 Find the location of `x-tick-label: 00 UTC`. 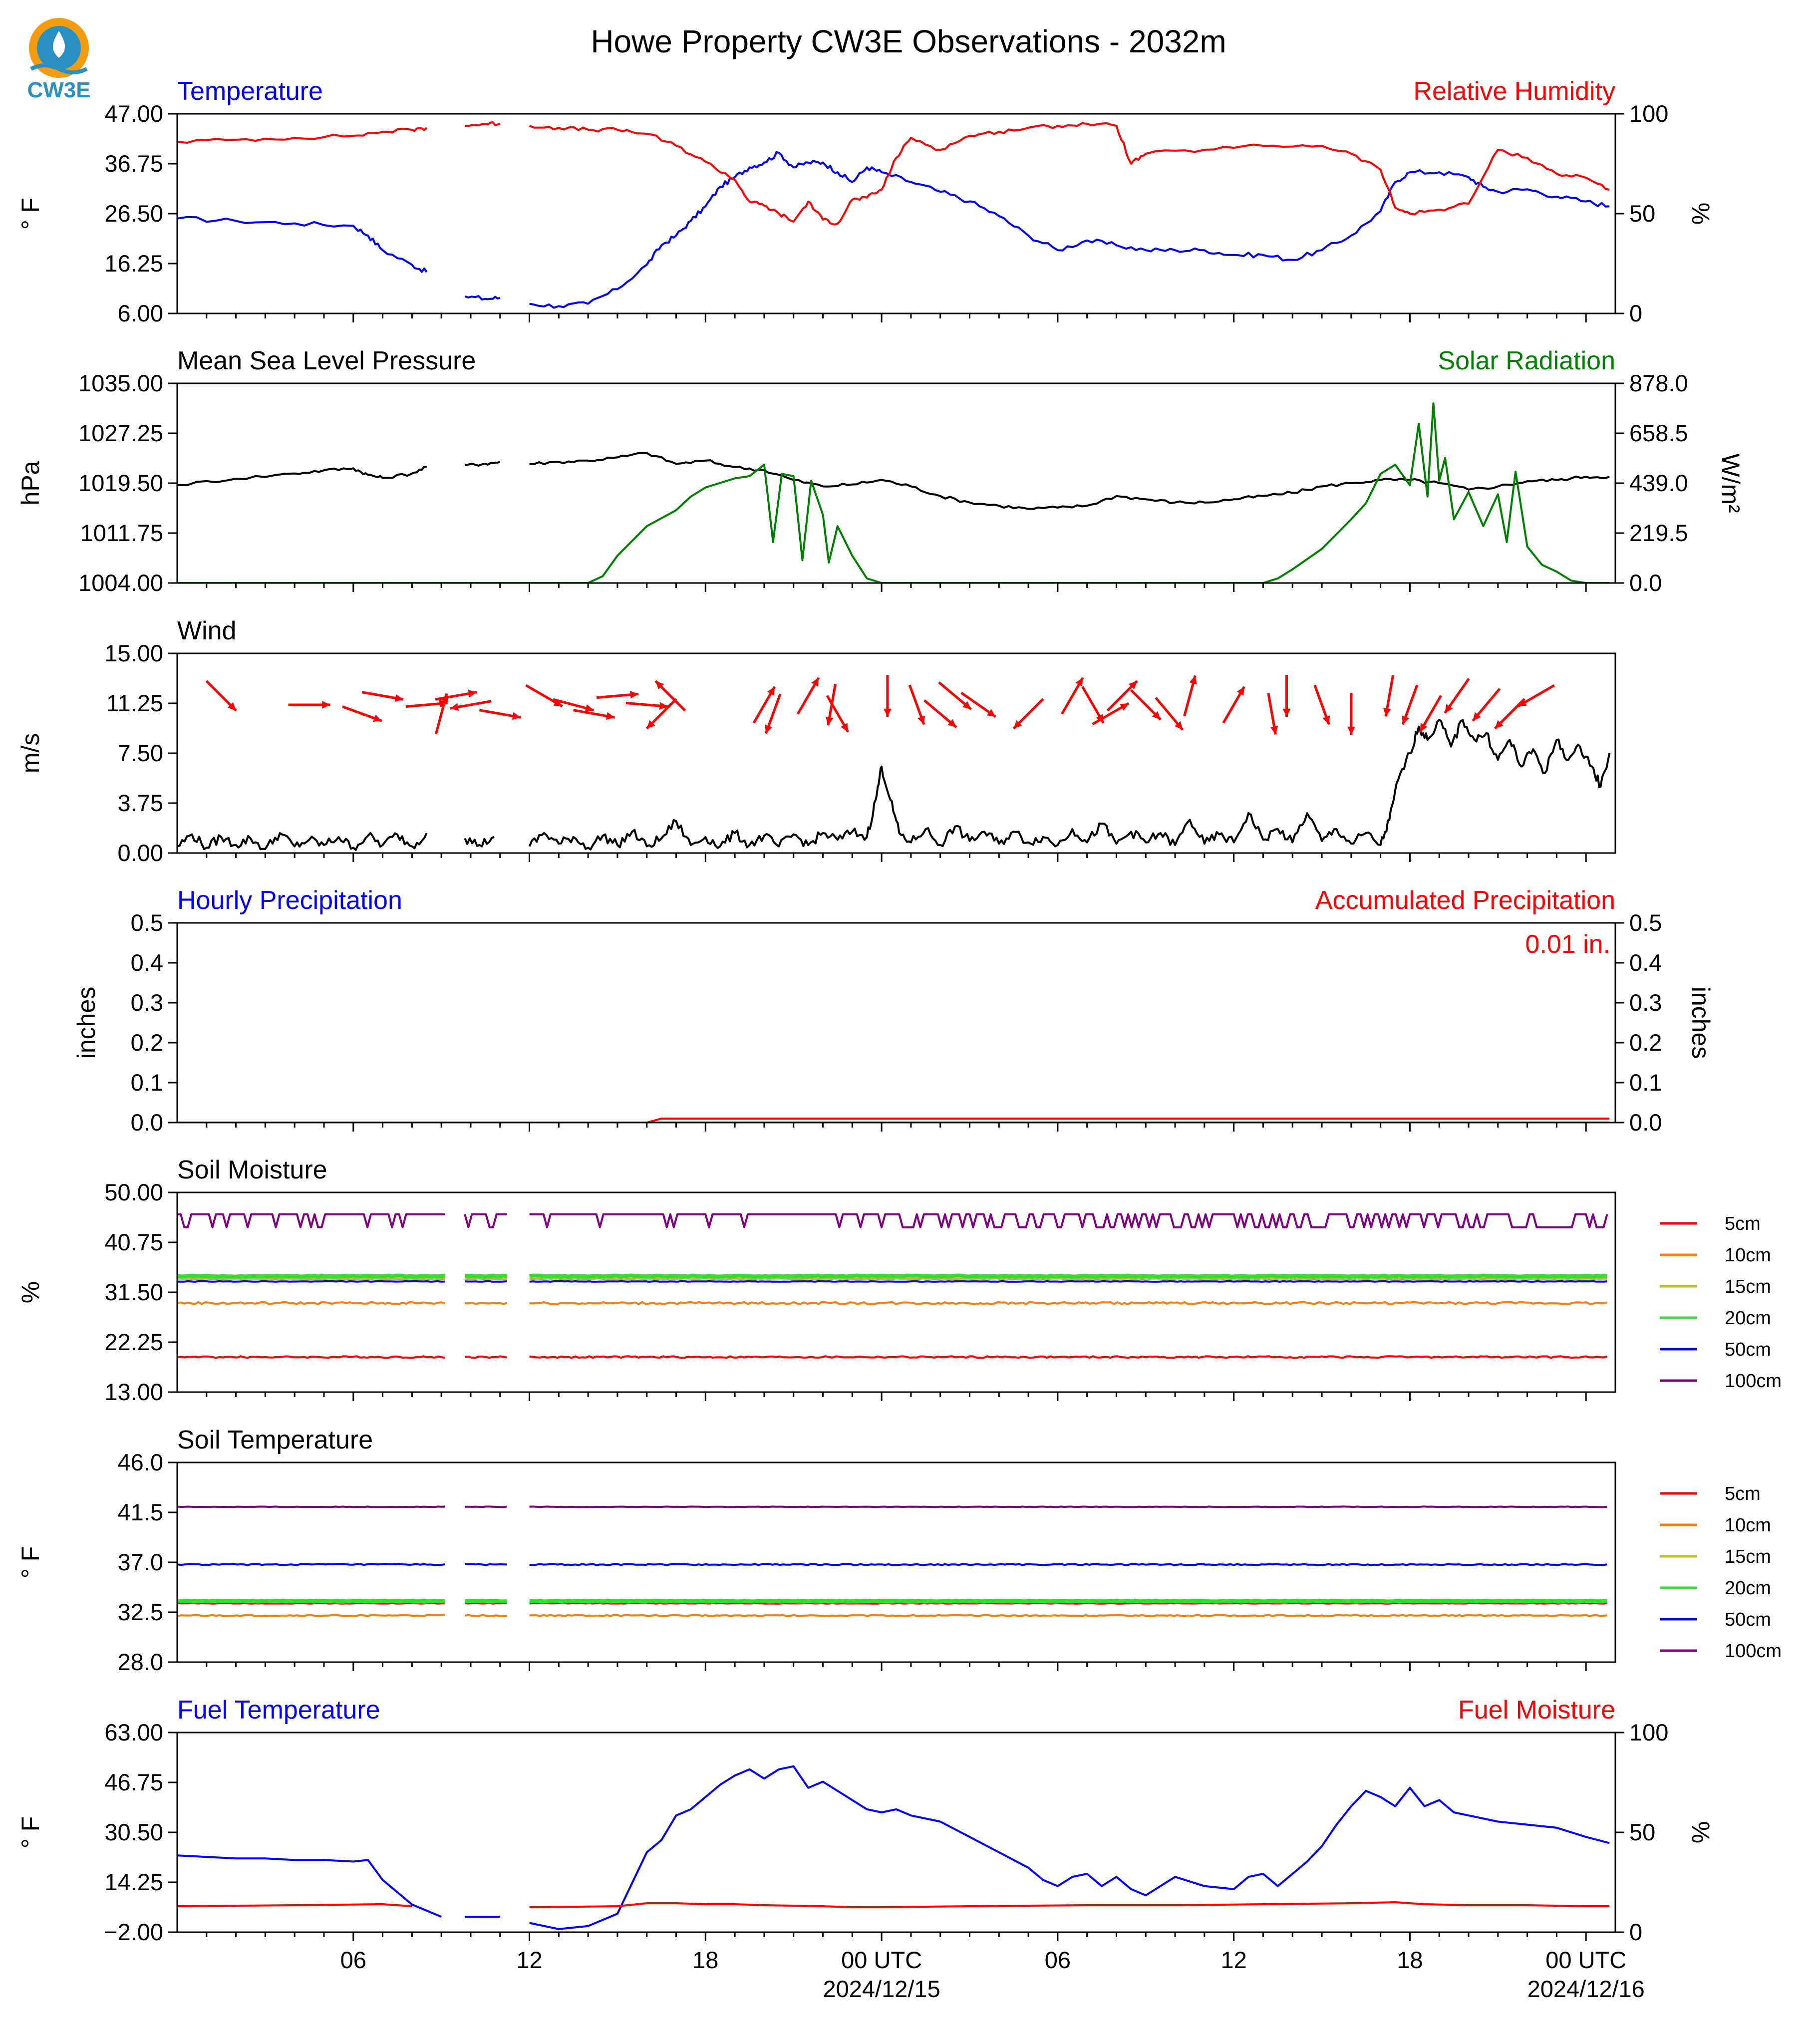

x-tick-label: 00 UTC is located at coordinates (1585, 1960).